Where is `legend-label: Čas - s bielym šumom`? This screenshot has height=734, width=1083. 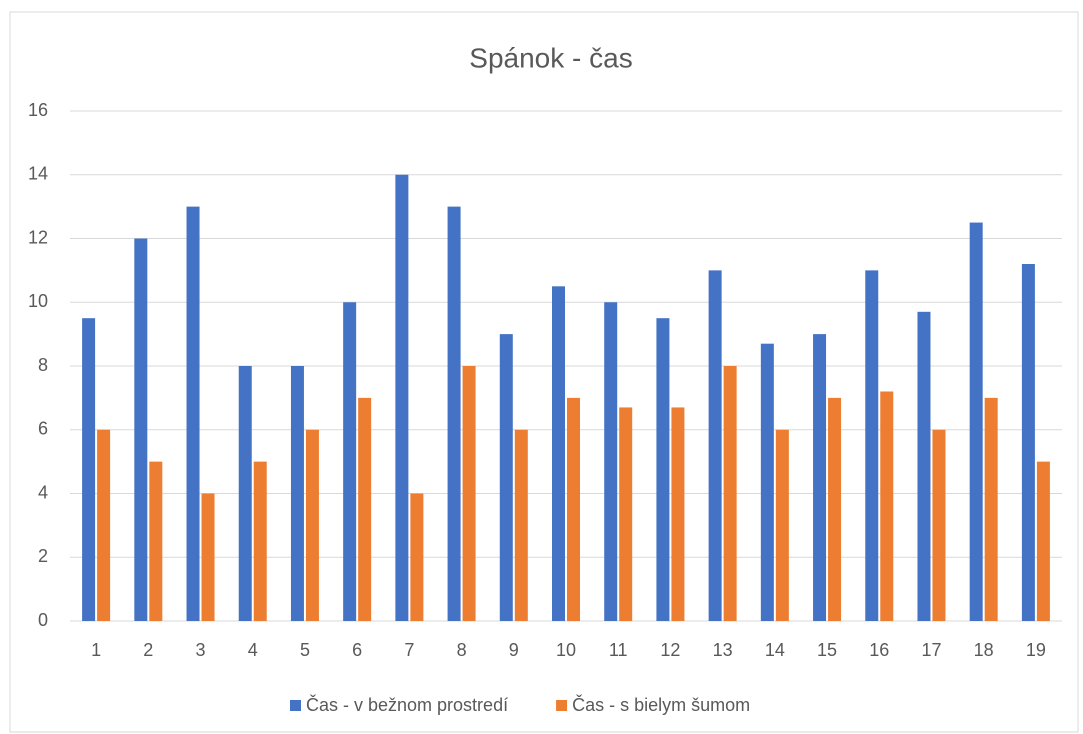 legend-label: Čas - s bielym šumom is located at coordinates (661, 704).